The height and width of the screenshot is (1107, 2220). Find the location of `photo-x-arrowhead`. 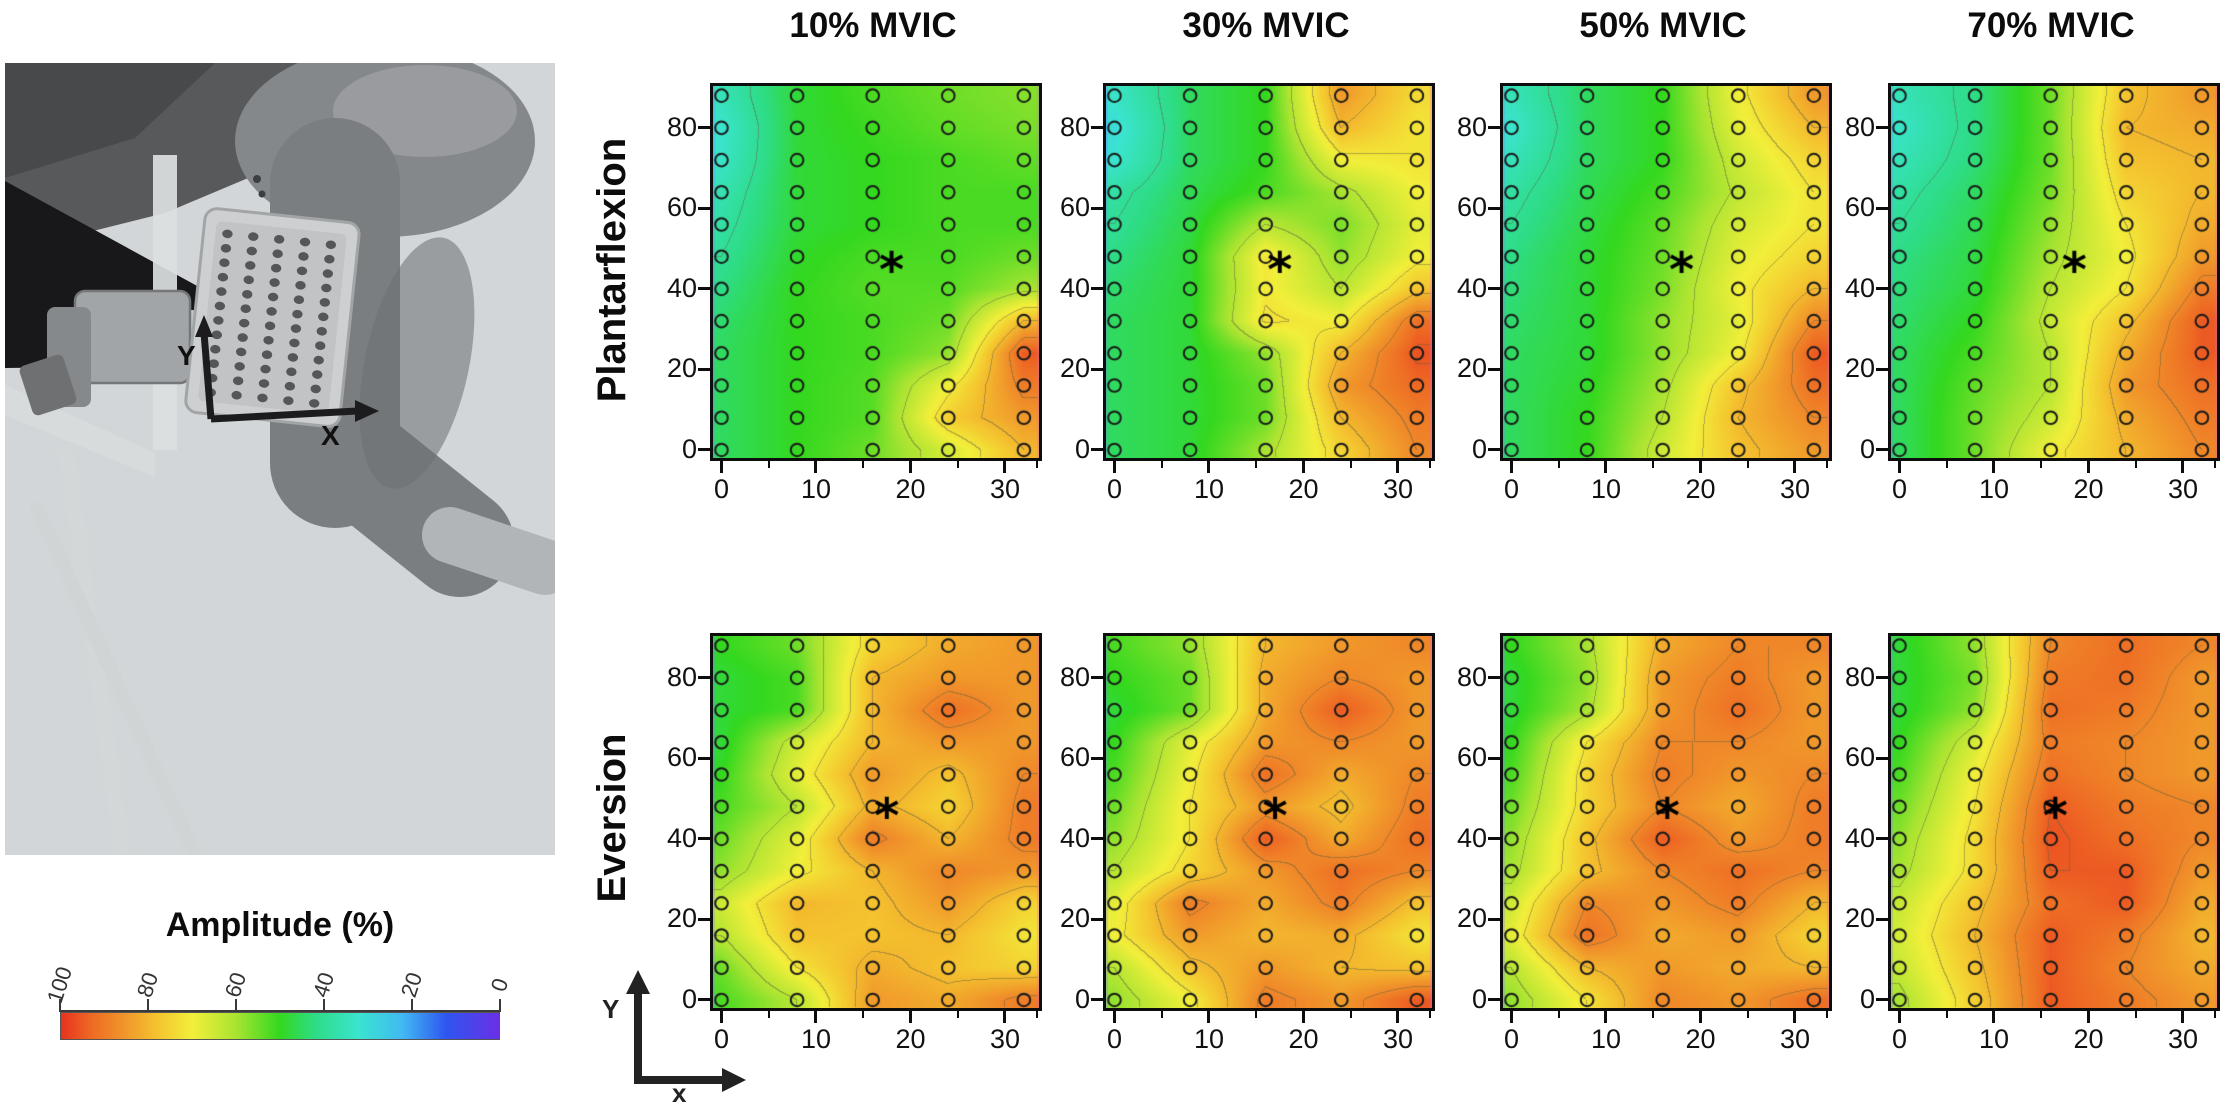

photo-x-arrowhead is located at coordinates (367, 411).